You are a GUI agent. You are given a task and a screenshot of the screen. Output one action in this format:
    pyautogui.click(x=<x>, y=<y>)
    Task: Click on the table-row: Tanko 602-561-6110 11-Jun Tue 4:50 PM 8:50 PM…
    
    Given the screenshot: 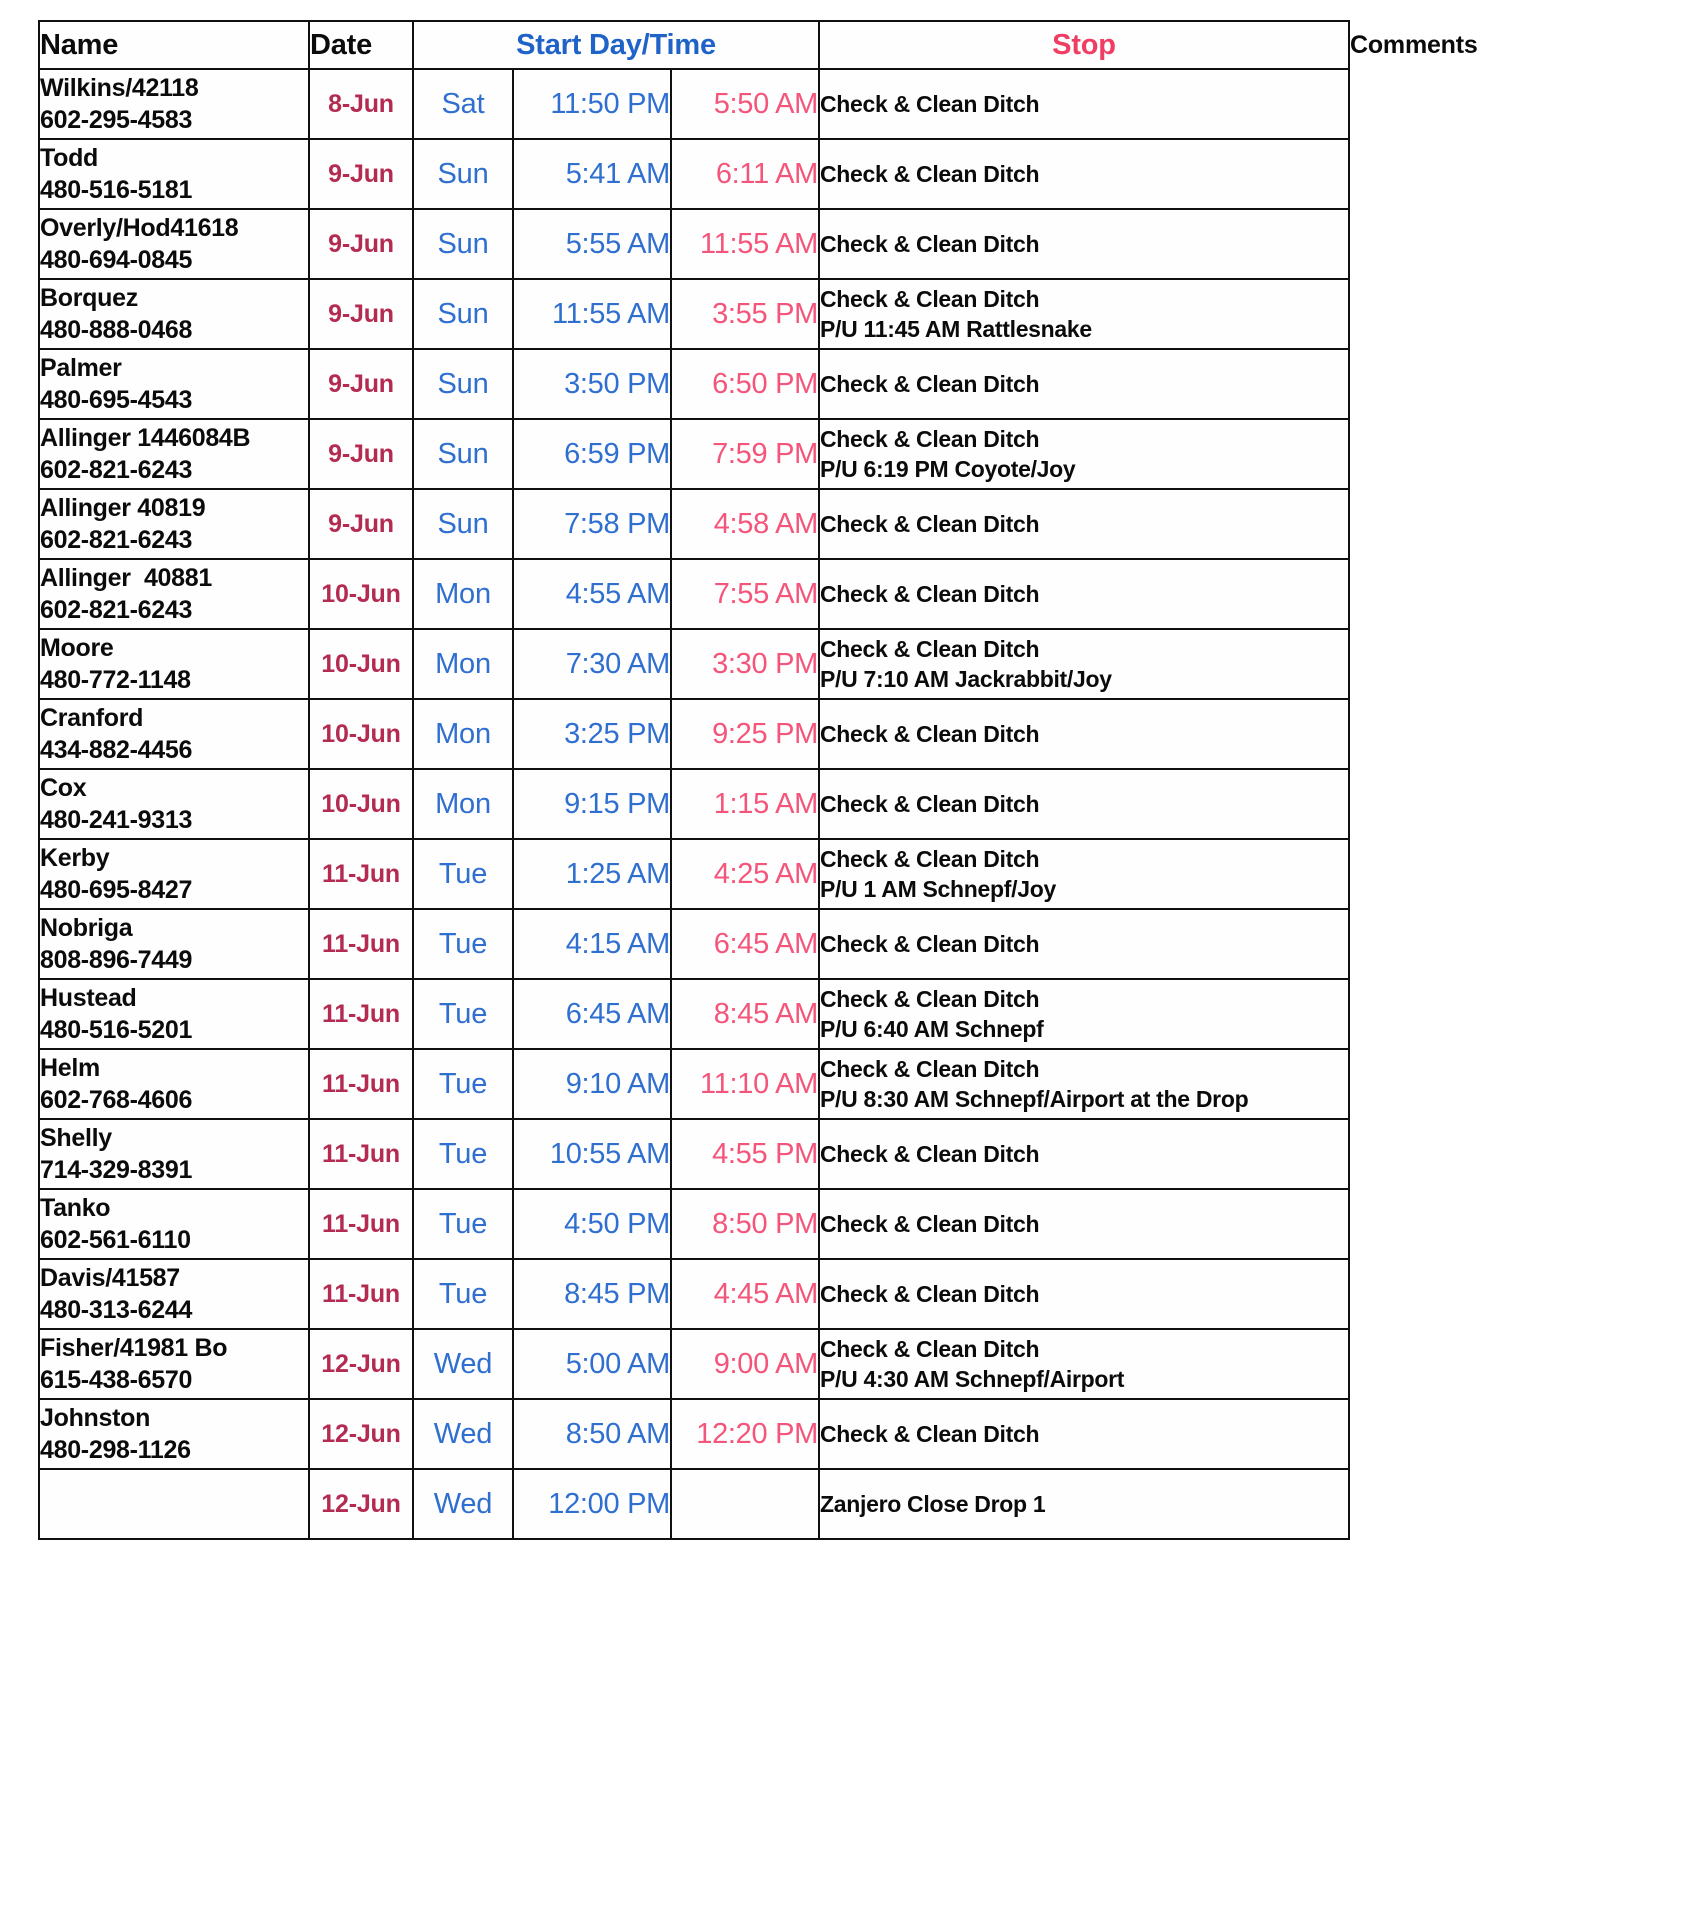 What is the action you would take?
    pyautogui.click(x=694, y=1224)
    